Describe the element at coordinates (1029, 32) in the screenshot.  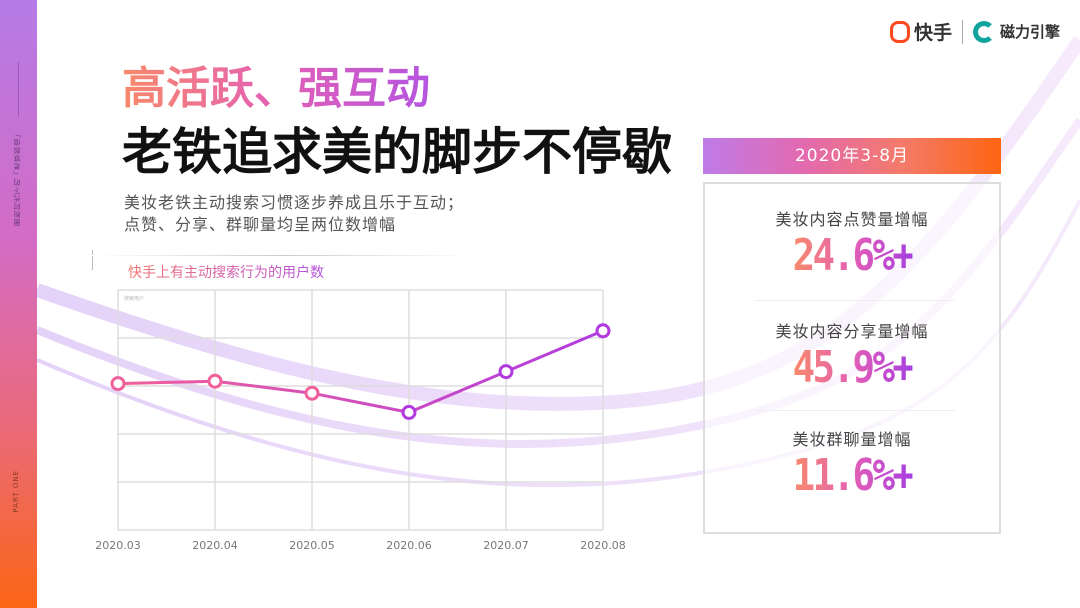
I see `cili-text: 磁力引擎` at that location.